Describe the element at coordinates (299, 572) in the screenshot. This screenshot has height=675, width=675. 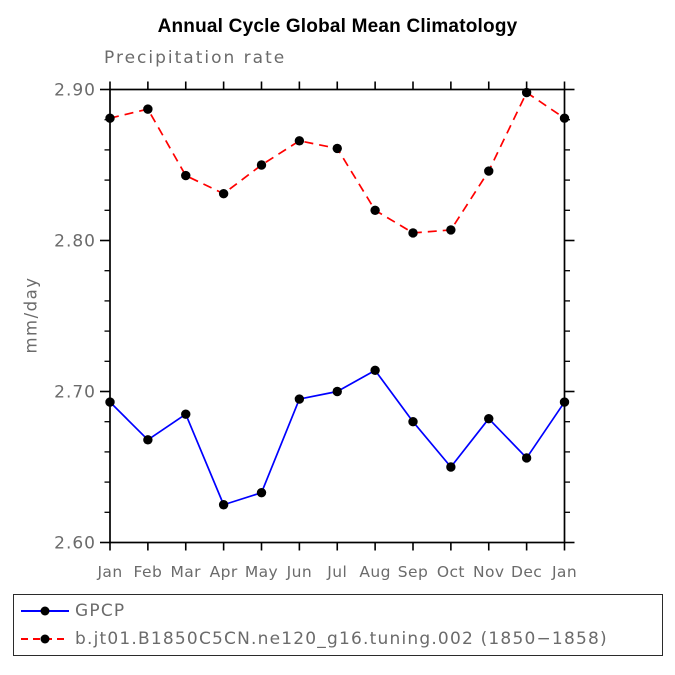
I see `x-tick-label: Jun` at that location.